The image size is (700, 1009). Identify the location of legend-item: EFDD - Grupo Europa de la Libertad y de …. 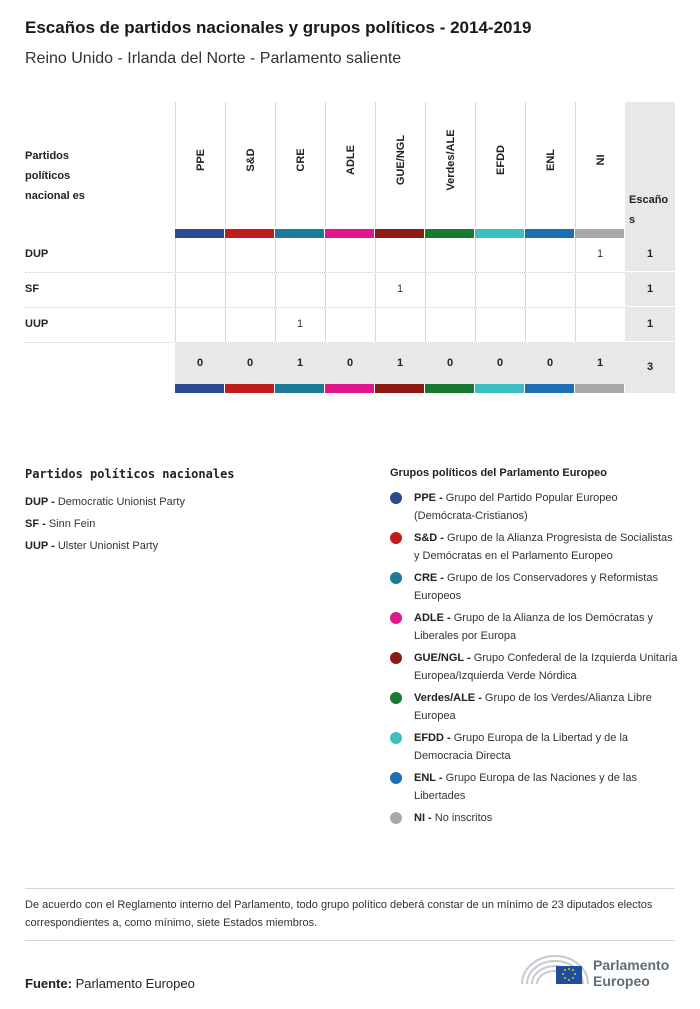
(535, 747).